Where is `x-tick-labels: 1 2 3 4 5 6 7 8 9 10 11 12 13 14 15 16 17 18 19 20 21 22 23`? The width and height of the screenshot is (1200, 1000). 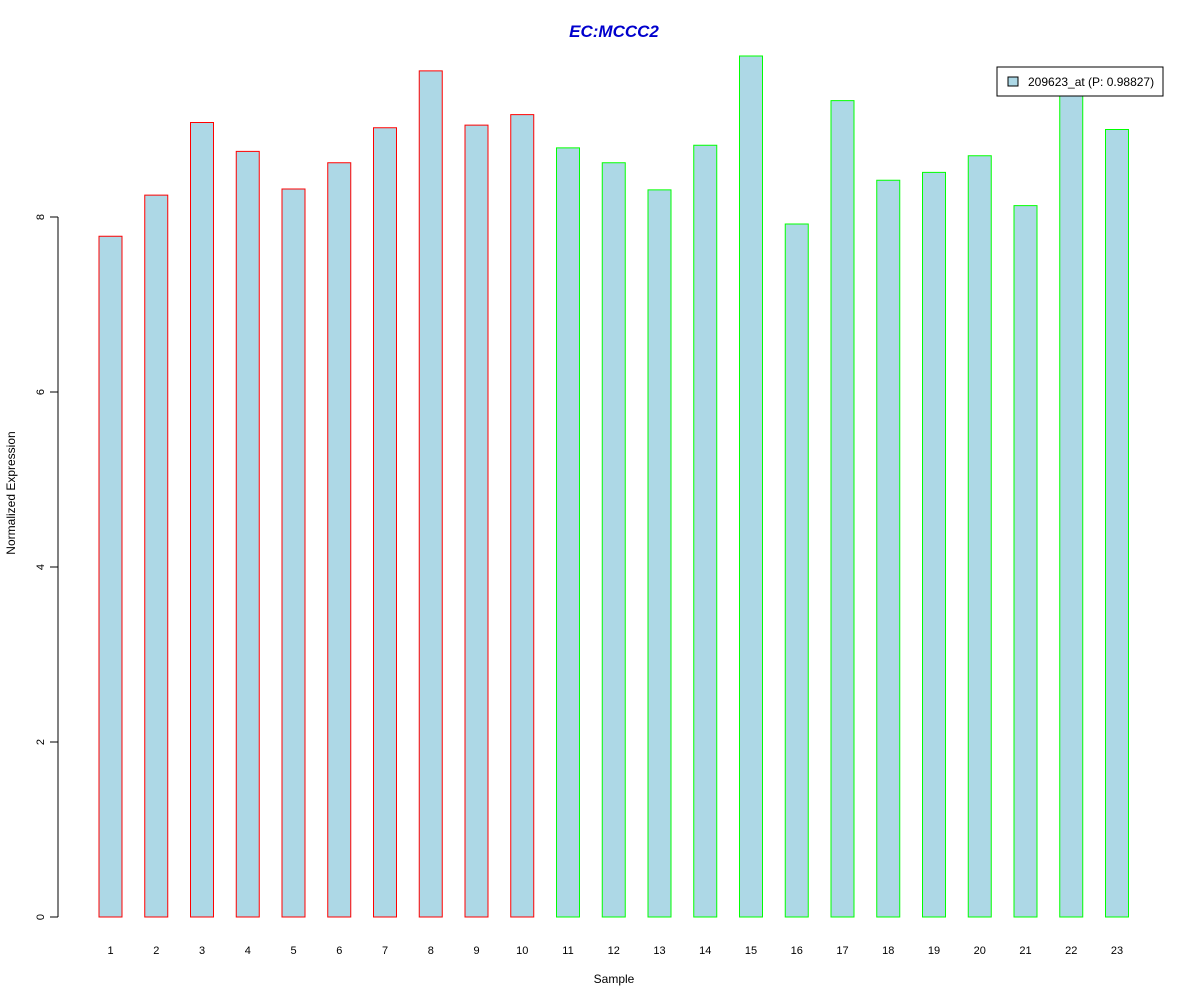 x-tick-labels: 1 2 3 4 5 6 7 8 9 10 11 12 13 14 15 16 17 18 19 20 21 22 23 is located at coordinates (615, 951).